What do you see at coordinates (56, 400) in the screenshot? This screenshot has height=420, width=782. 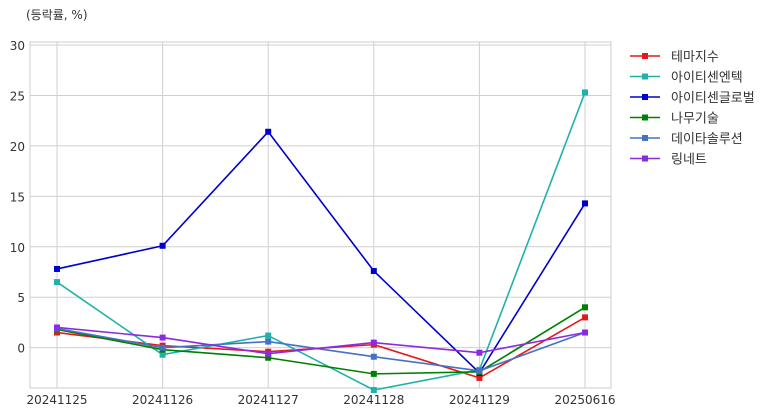 I see `x-tick-label: 20241125` at bounding box center [56, 400].